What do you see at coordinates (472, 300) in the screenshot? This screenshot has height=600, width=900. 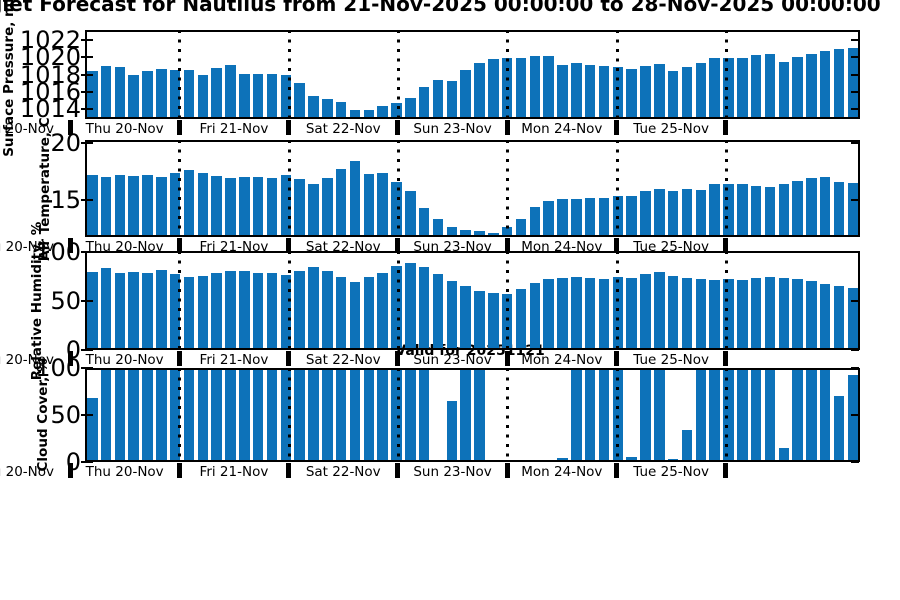 I see `plot-relative-humidity` at bounding box center [472, 300].